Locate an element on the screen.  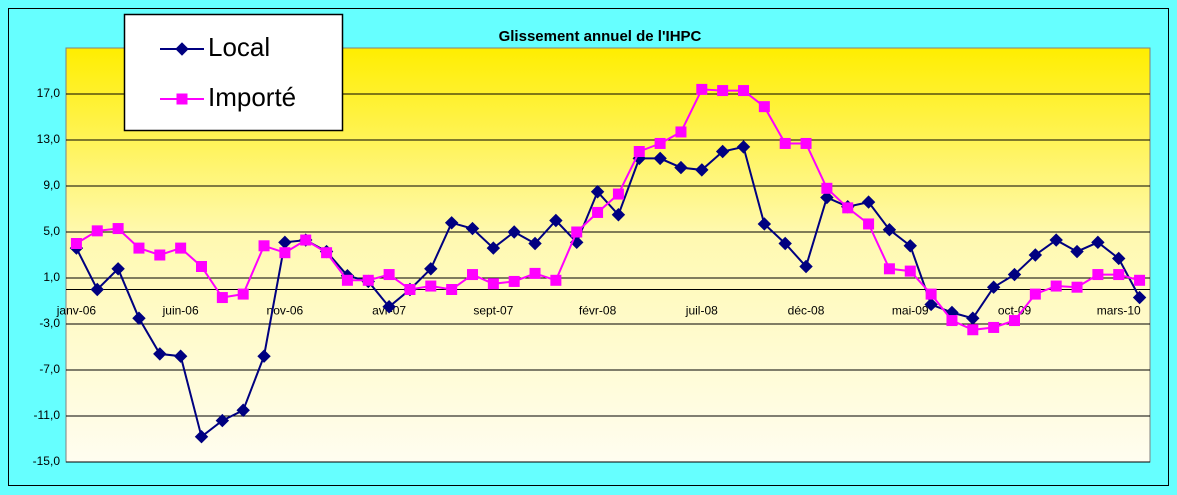
x-tick-label: mars-10 is located at coordinates (1119, 311).